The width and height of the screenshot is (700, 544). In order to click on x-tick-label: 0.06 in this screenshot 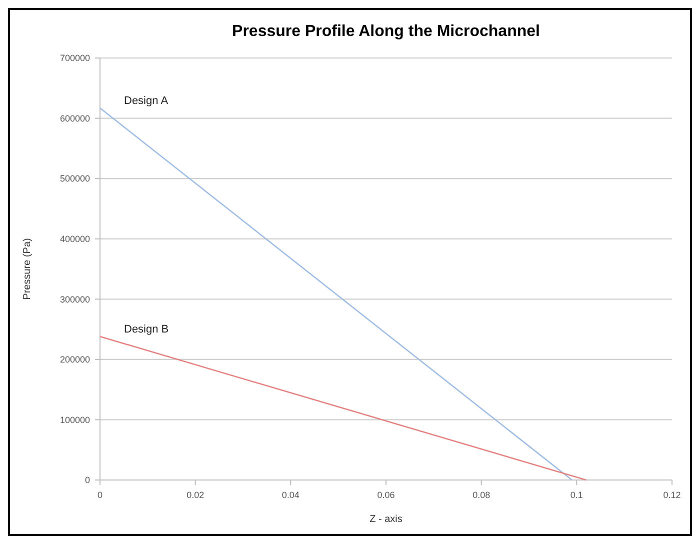, I will do `click(386, 495)`.